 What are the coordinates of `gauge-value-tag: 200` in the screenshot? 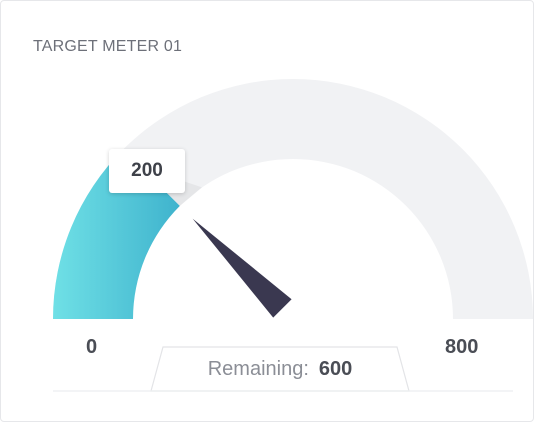 It's located at (147, 171).